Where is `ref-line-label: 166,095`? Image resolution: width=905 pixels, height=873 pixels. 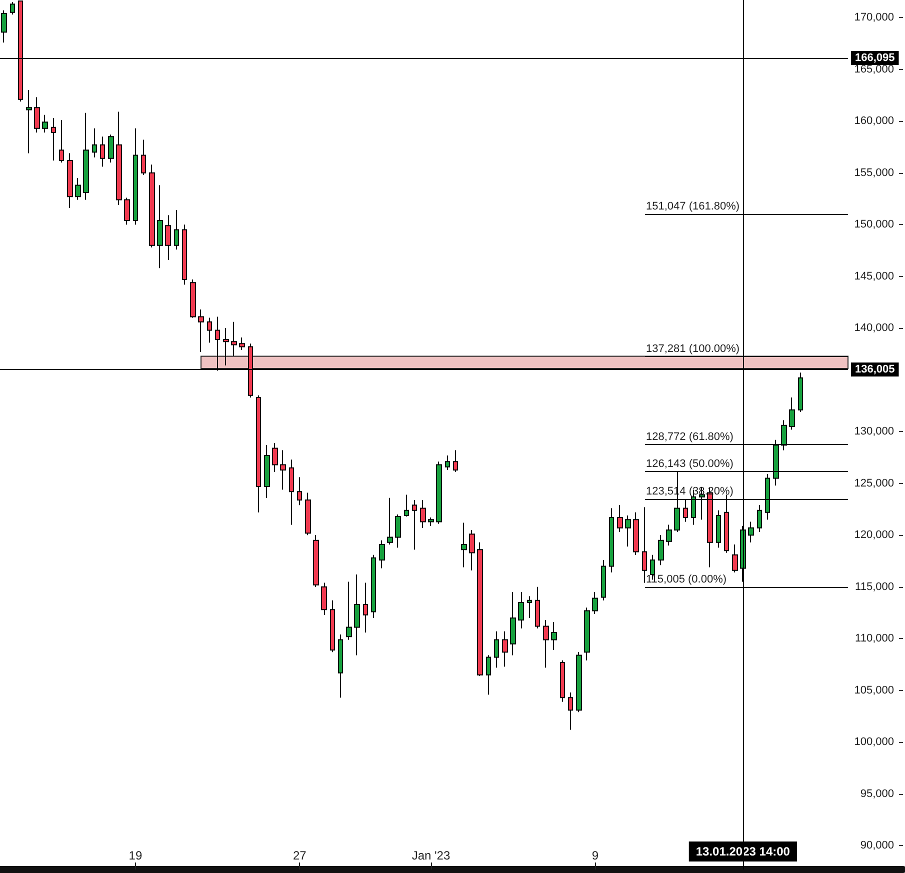 ref-line-label: 166,095 is located at coordinates (875, 58).